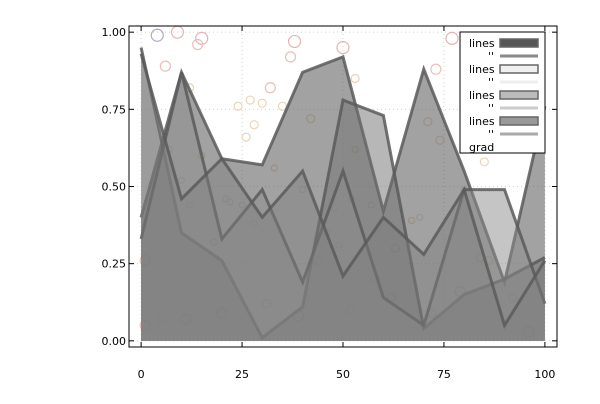  What do you see at coordinates (544, 374) in the screenshot?
I see `x-tick-label: 100` at bounding box center [544, 374].